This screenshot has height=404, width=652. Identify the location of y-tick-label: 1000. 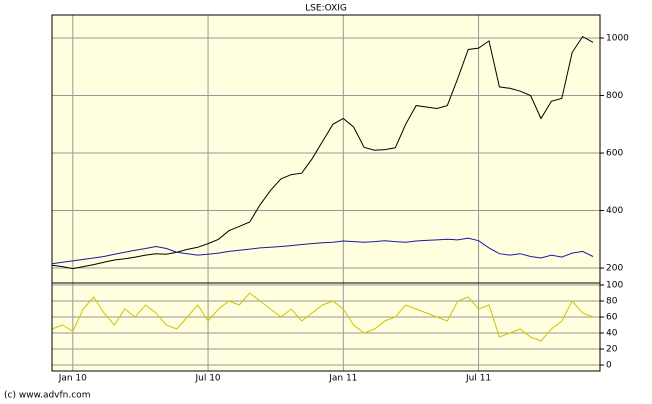
(617, 39).